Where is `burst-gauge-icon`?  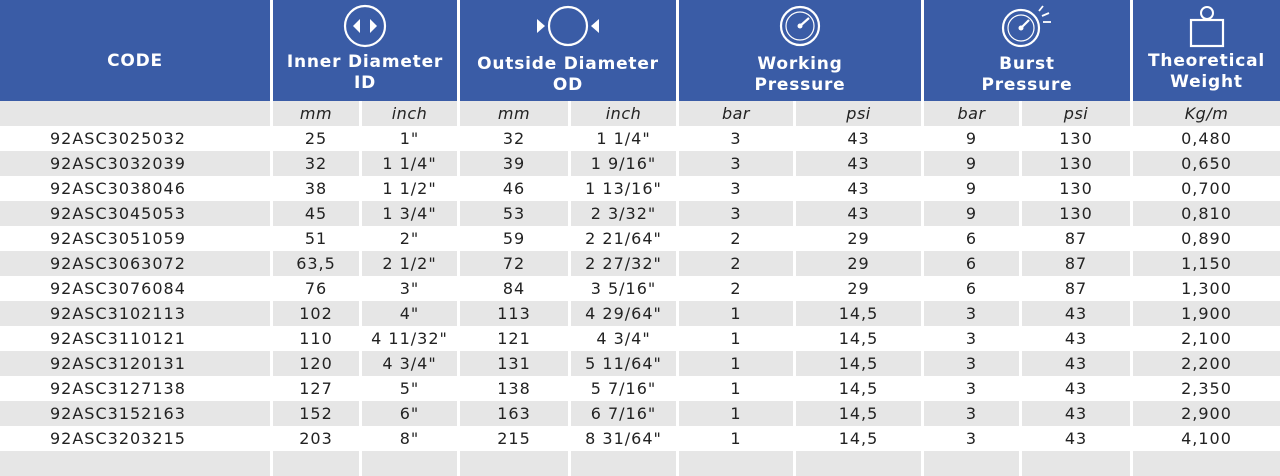
burst-gauge-icon is located at coordinates (1027, 26).